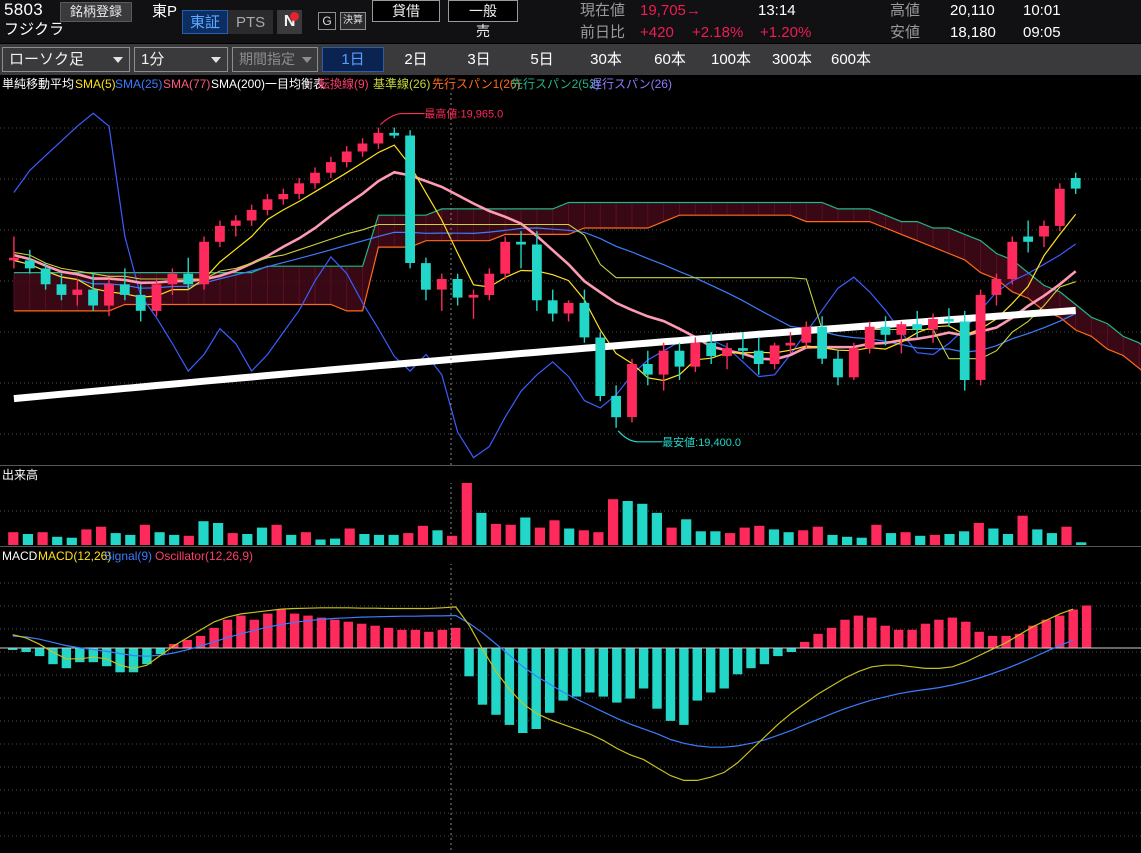  I want to click on range-button-label: 2日, so click(416, 59).